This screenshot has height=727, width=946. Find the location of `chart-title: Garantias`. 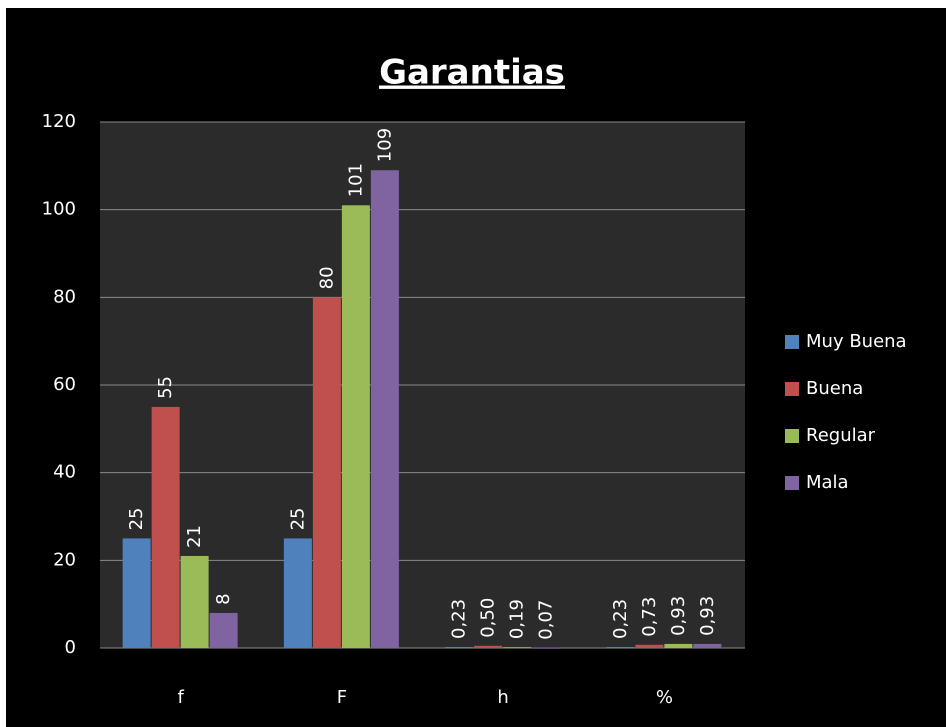

chart-title: Garantias is located at coordinates (472, 73).